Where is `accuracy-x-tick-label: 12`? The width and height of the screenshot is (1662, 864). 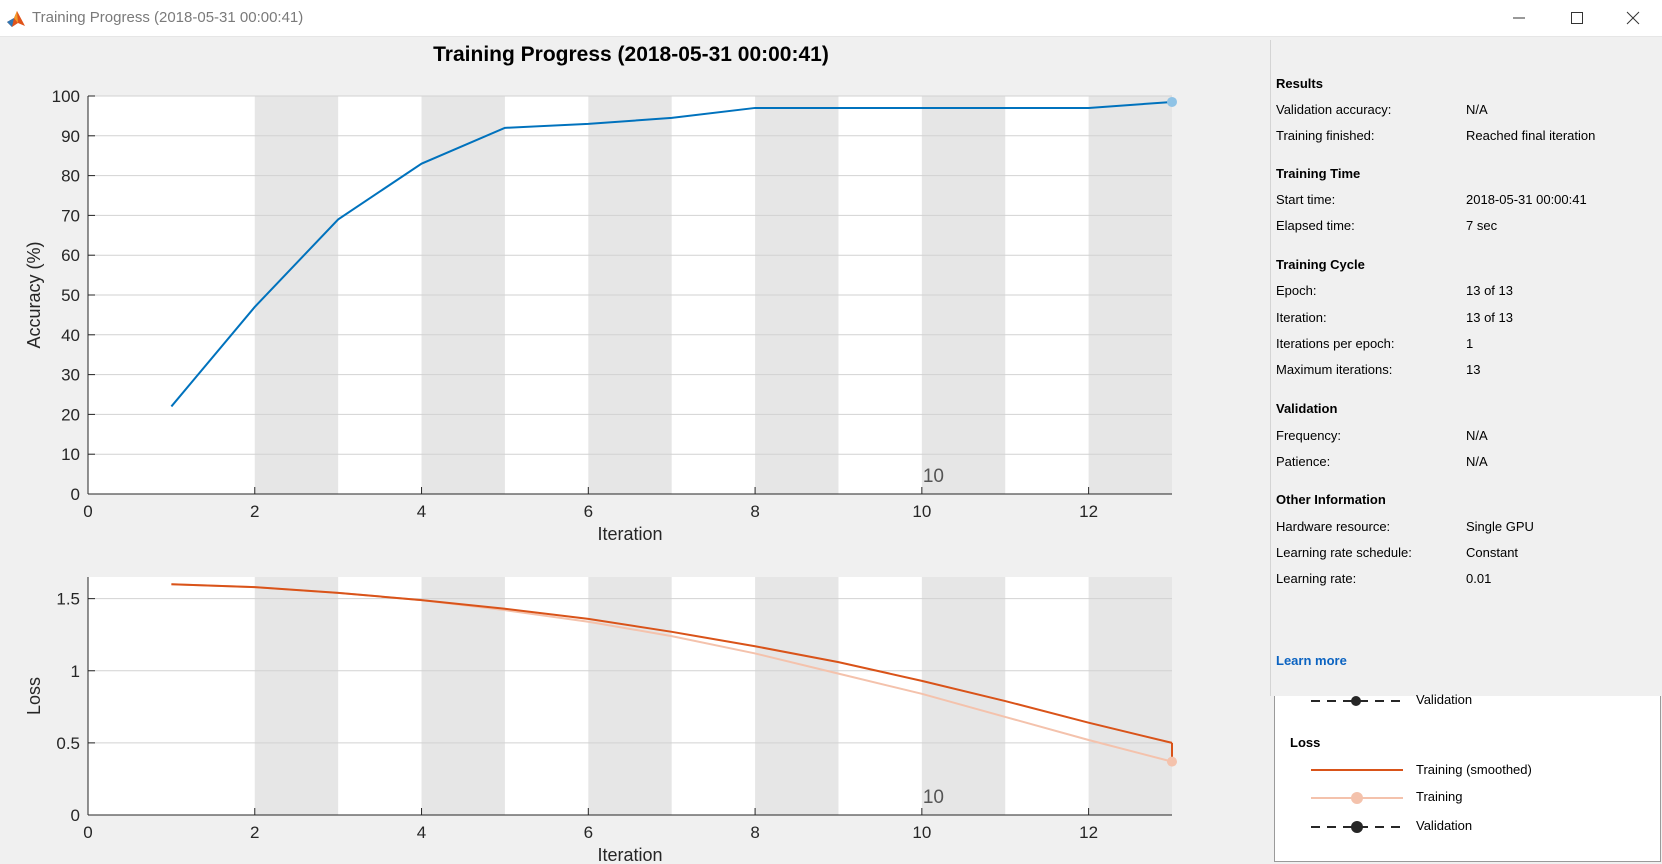 accuracy-x-tick-label: 12 is located at coordinates (1088, 511).